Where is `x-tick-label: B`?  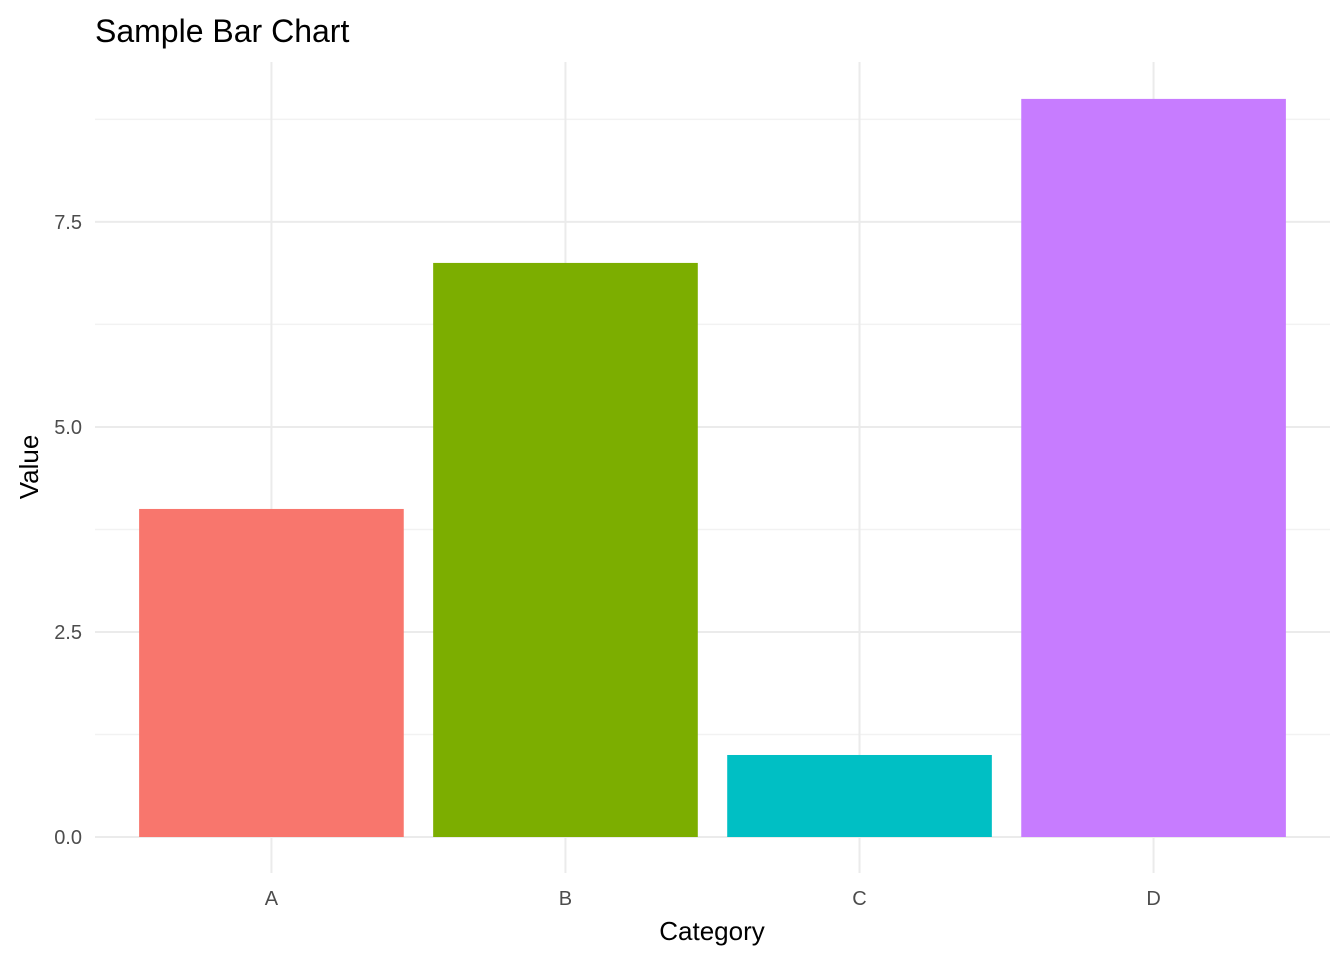 x-tick-label: B is located at coordinates (565, 899).